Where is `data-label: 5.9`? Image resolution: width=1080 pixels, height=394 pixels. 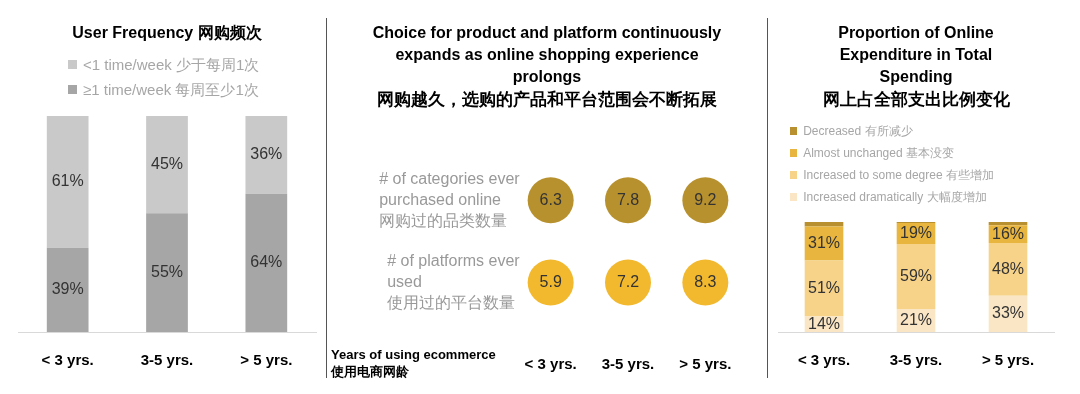 data-label: 5.9 is located at coordinates (550, 281).